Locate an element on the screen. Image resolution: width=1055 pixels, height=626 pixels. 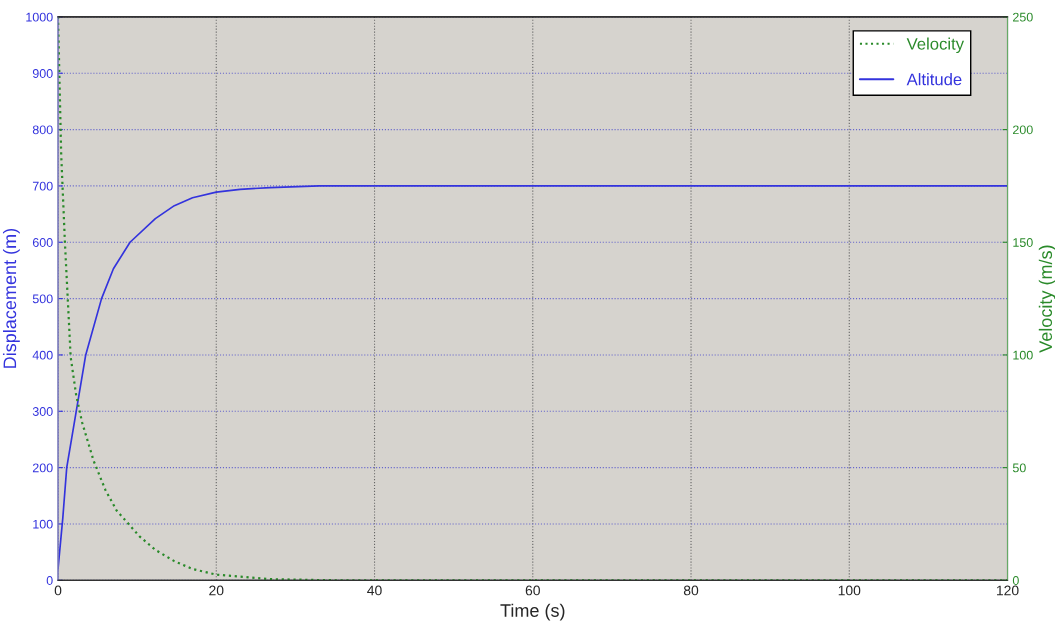
x-tick-label: 60 is located at coordinates (532, 590).